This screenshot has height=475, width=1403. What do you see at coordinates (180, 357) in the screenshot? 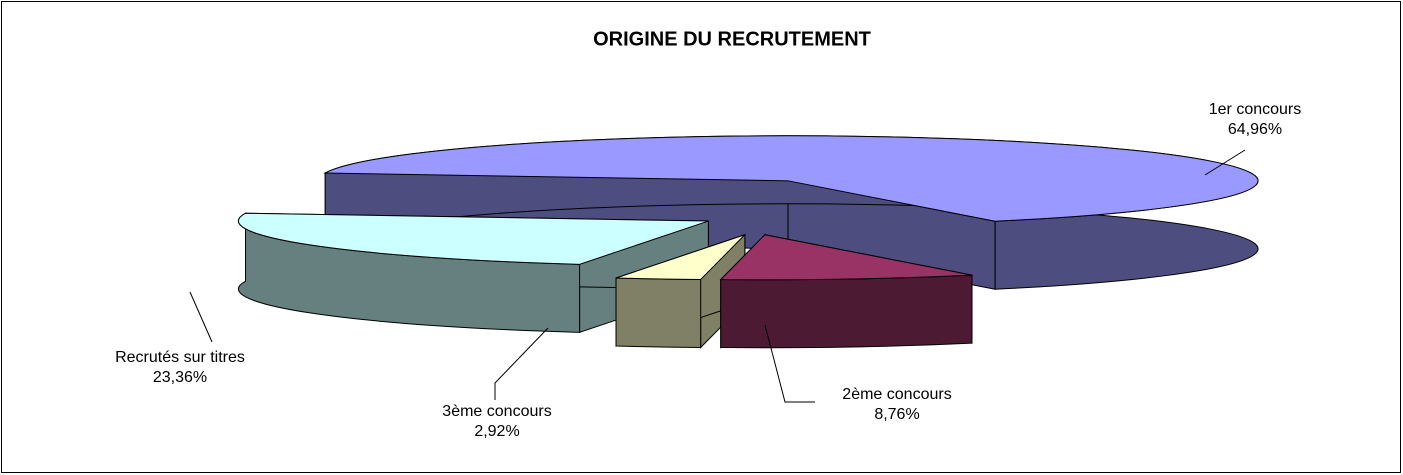
I see `data-label-name: Recrutés sur titres` at bounding box center [180, 357].